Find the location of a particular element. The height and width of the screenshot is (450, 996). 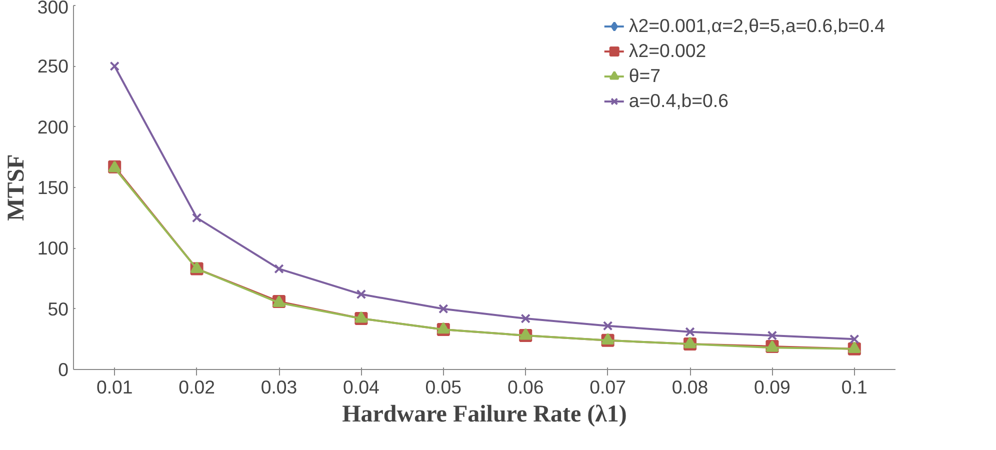

y-tick-label: 50 is located at coordinates (58, 309).